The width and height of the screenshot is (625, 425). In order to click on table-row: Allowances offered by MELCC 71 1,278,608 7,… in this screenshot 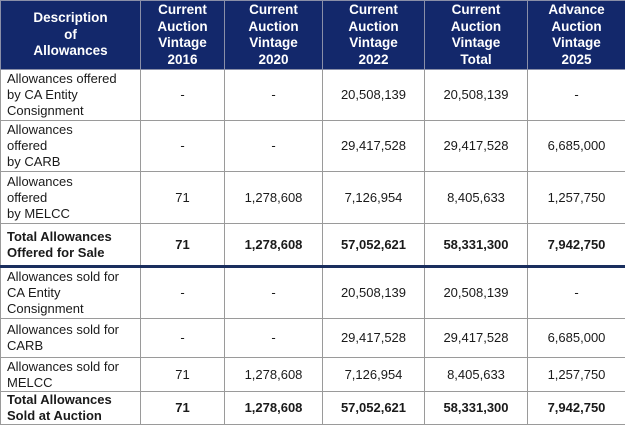, I will do `click(312, 197)`.